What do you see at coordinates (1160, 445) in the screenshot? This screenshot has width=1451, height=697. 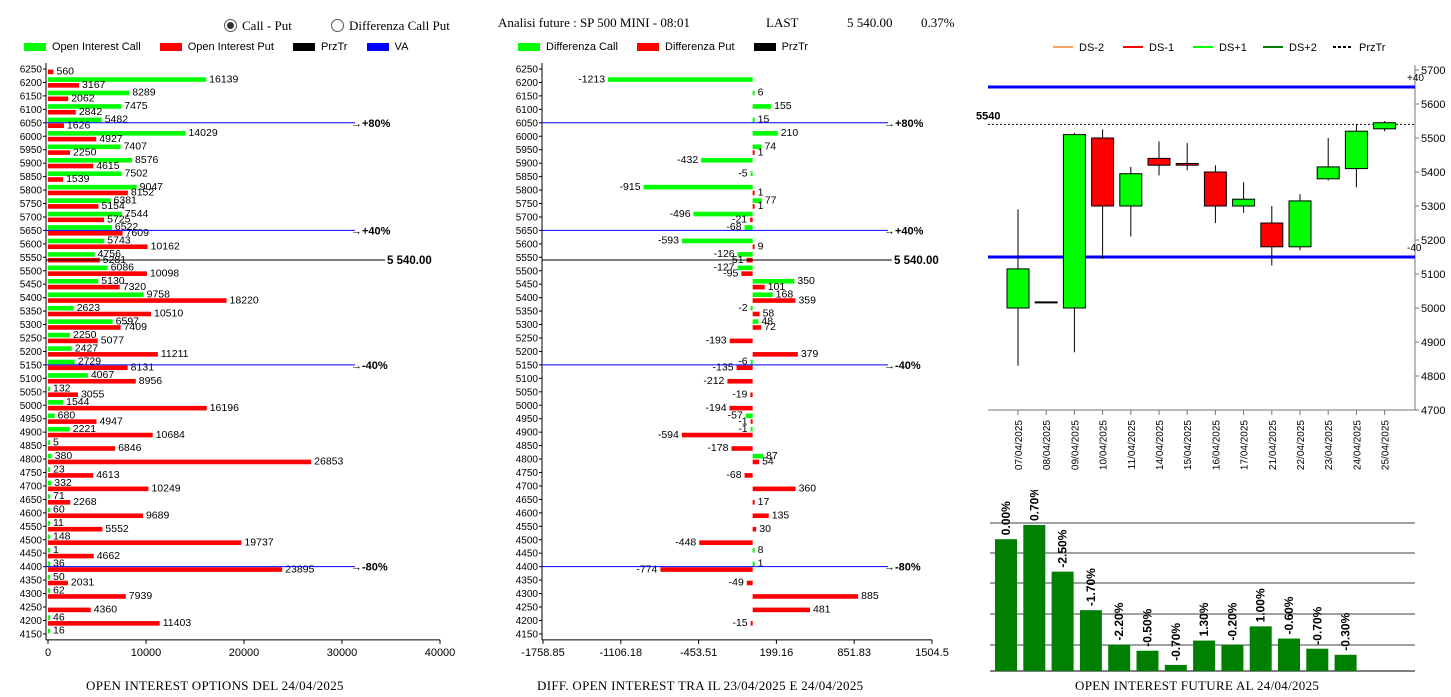 I see `x-tick-label: 14/04/2025` at bounding box center [1160, 445].